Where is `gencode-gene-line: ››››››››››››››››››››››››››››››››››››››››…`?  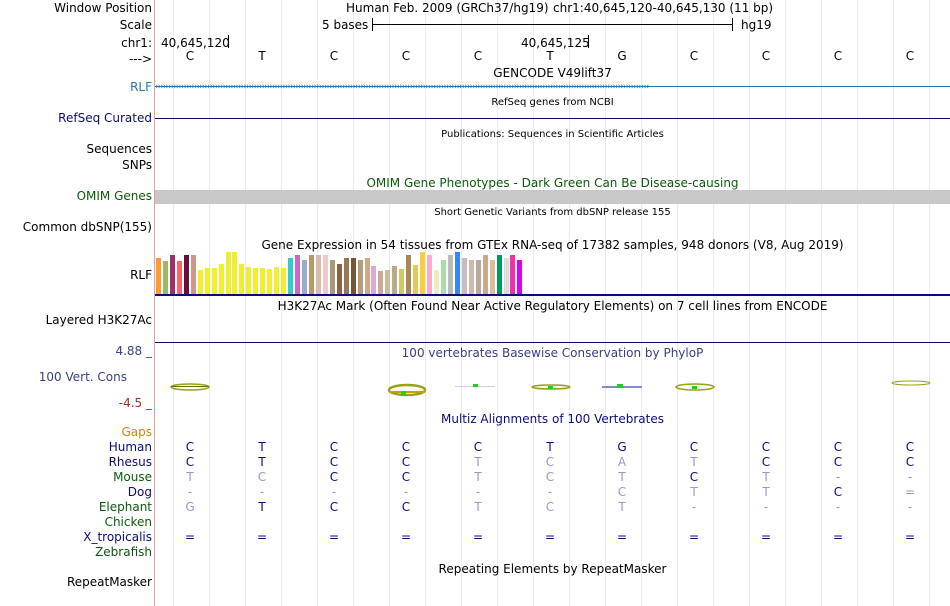
gencode-gene-line: ››››››››››››››››››››››››››››››››››››››››… is located at coordinates (552, 87).